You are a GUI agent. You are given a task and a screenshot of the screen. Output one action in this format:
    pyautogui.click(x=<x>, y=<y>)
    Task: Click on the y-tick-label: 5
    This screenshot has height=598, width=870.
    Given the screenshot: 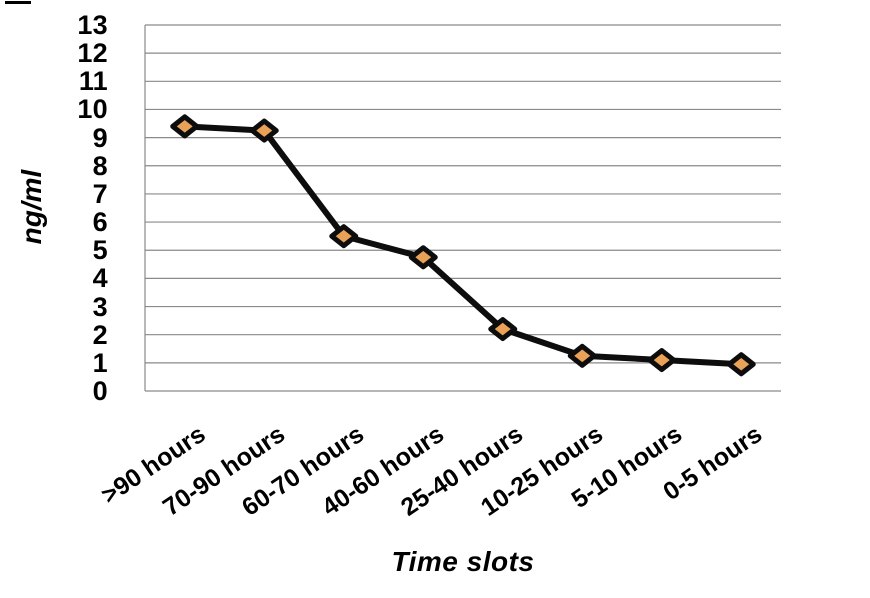 What is the action you would take?
    pyautogui.click(x=100, y=250)
    